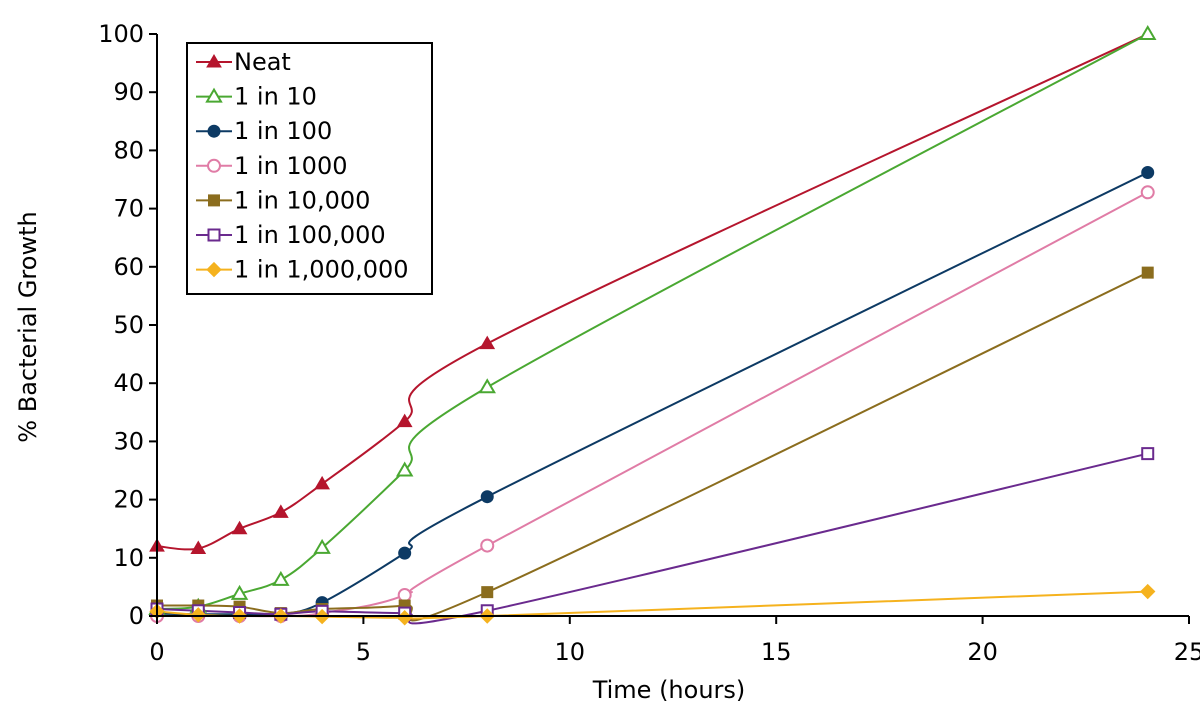 The image size is (1200, 722). What do you see at coordinates (310, 235) in the screenshot?
I see `legend-label-5: 1 in 100,000` at bounding box center [310, 235].